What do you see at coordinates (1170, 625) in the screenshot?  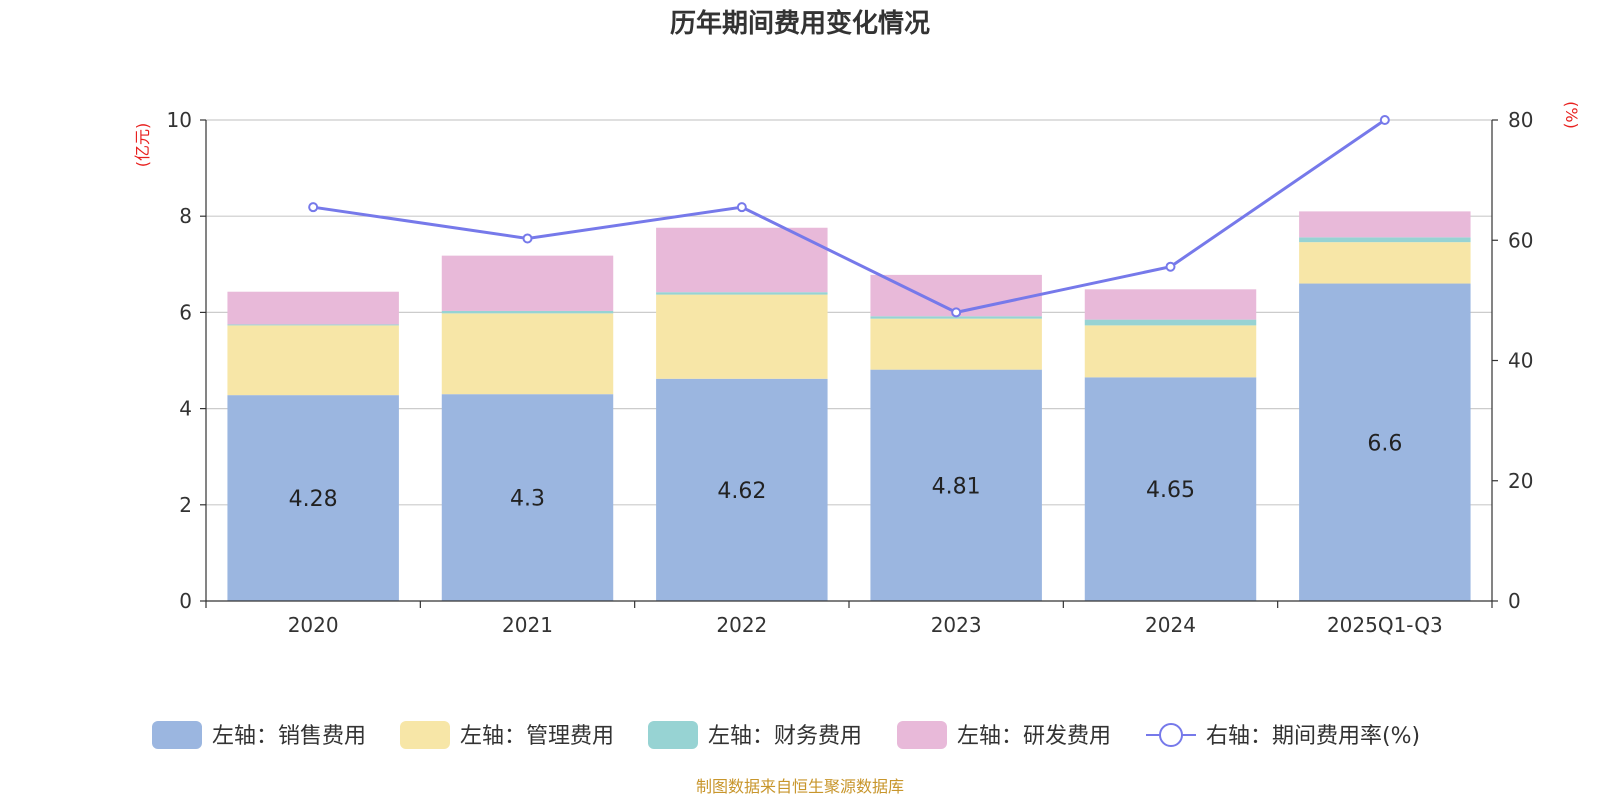 I see `x-tick-label: 2024` at bounding box center [1170, 625].